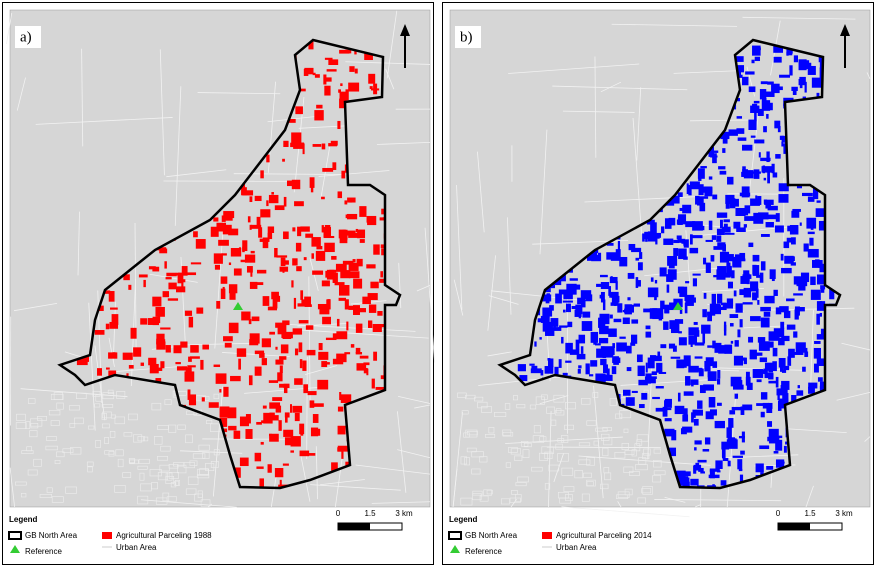  I want to click on legend-swatch, so click(107, 535).